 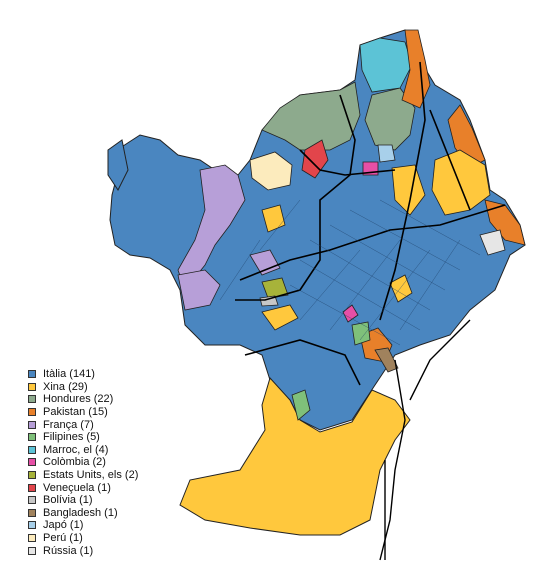 I want to click on block-lines, so click(x=350, y=272).